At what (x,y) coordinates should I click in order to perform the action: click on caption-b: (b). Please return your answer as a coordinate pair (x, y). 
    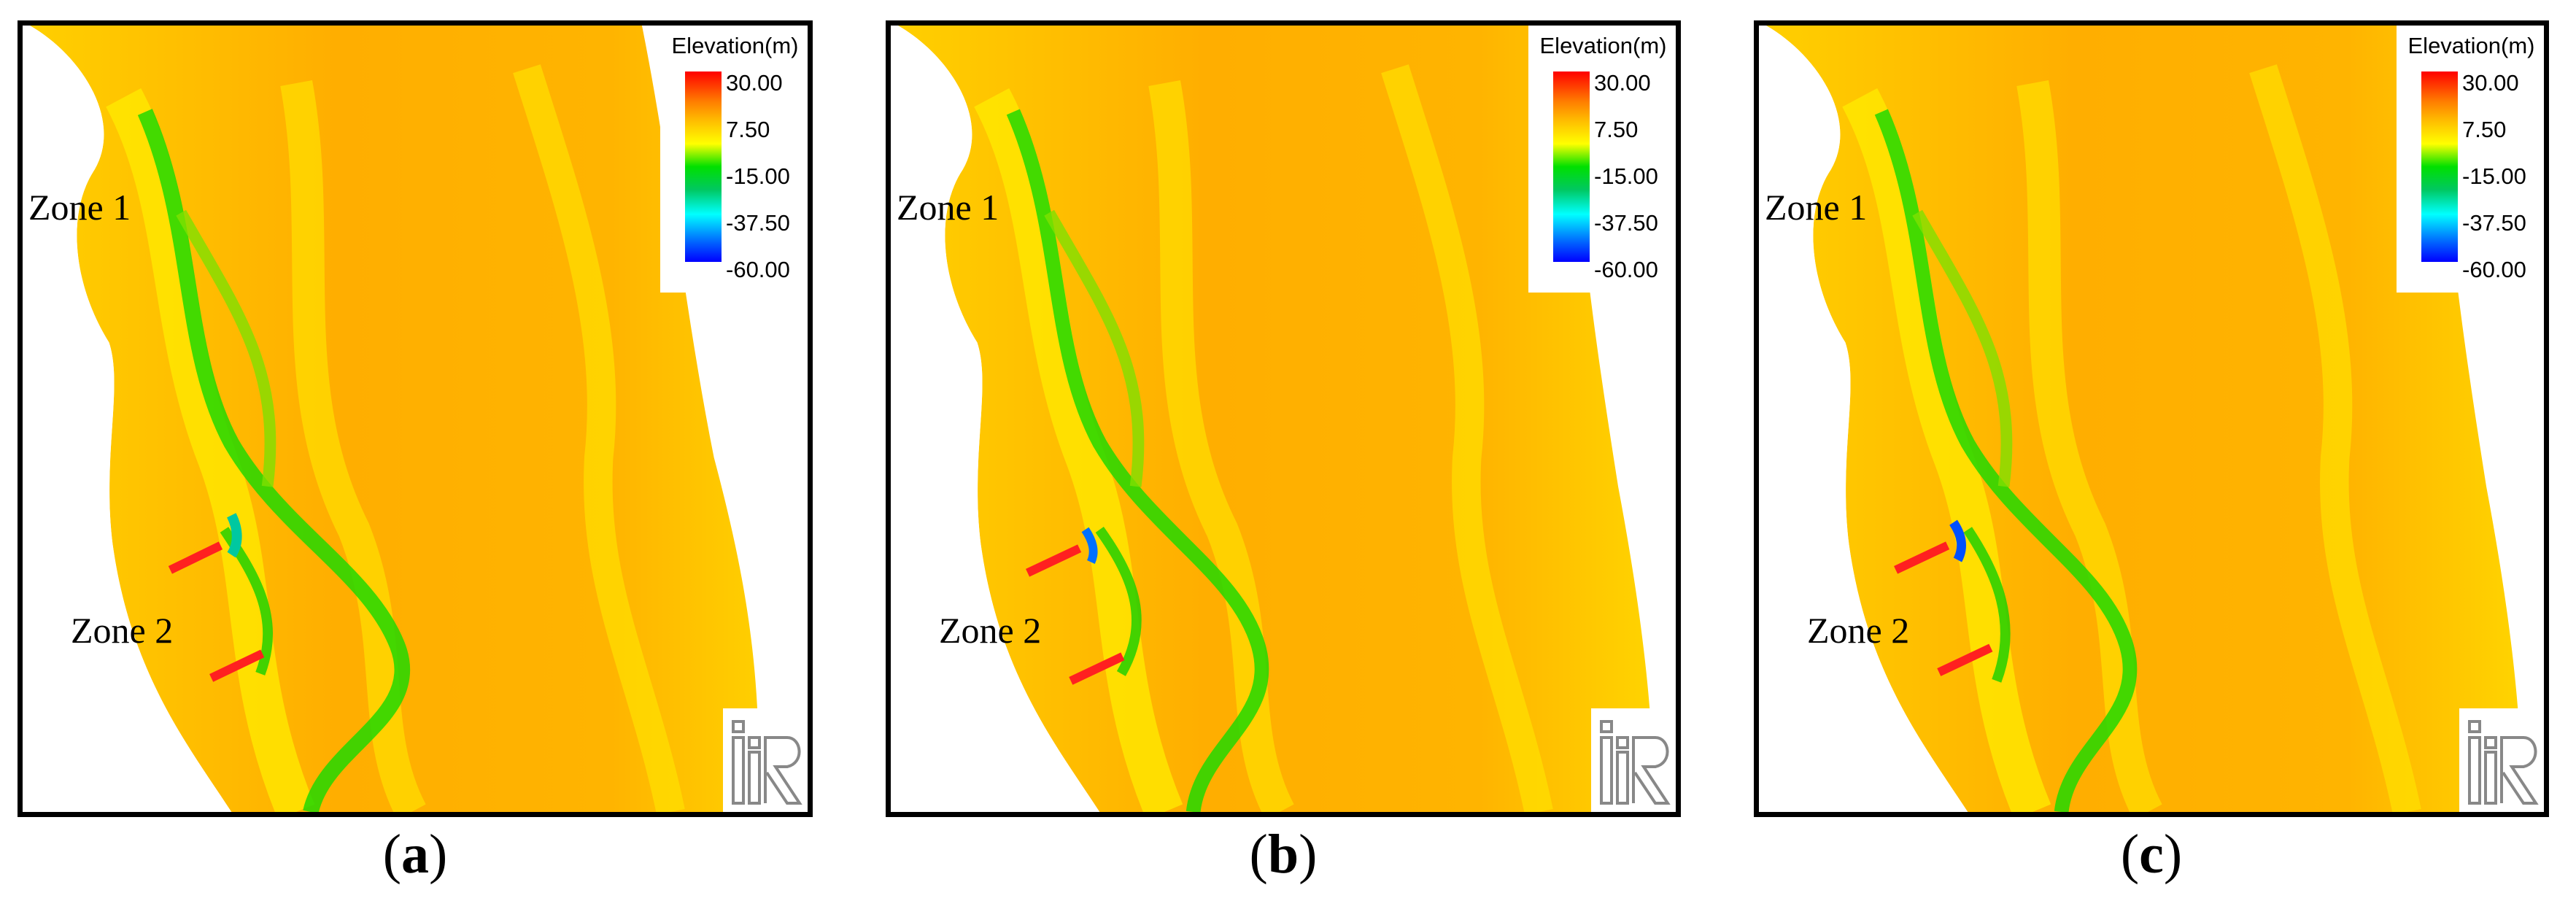
    Looking at the image, I should click on (1283, 855).